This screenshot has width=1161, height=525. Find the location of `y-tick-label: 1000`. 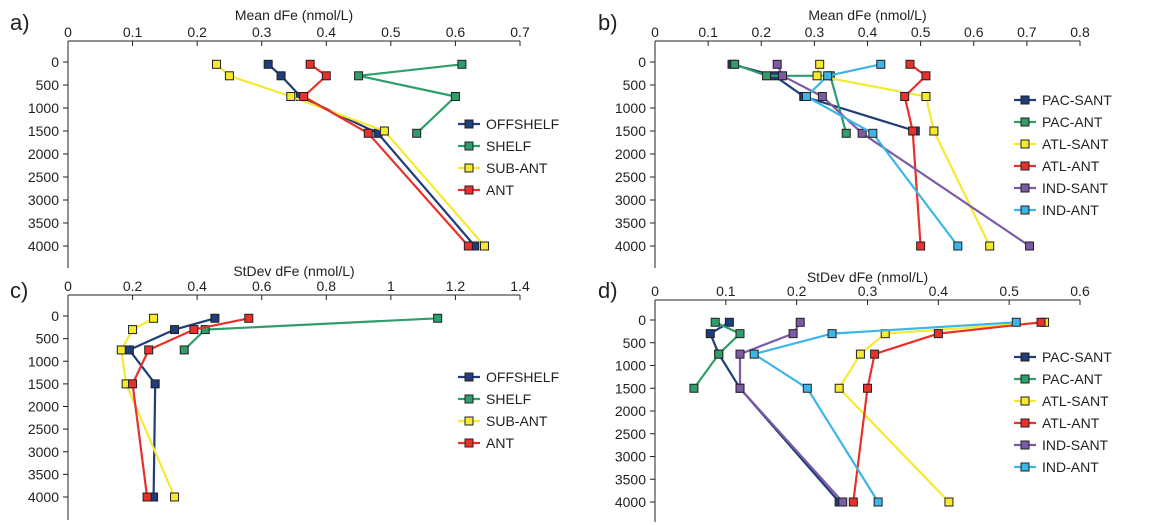

y-tick-label: 1000 is located at coordinates (43, 361).